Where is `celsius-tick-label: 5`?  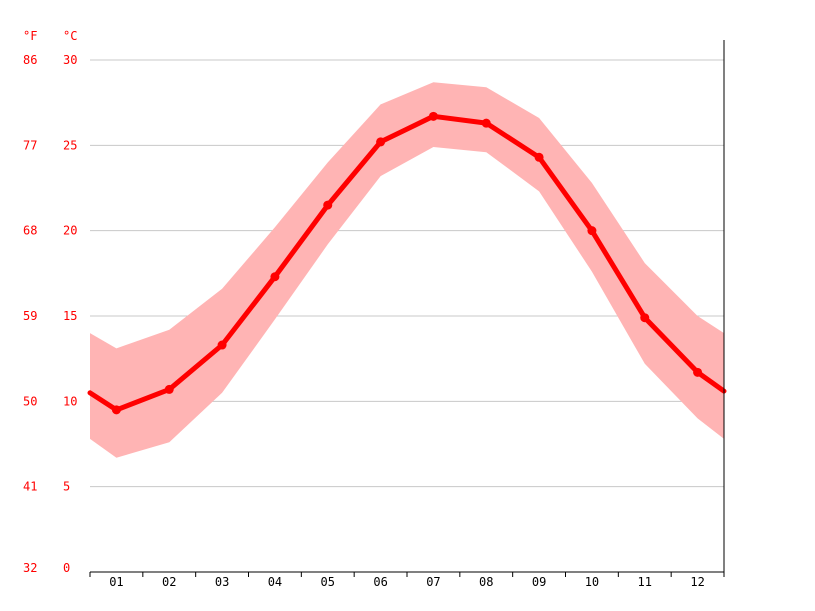 celsius-tick-label: 5 is located at coordinates (66, 487).